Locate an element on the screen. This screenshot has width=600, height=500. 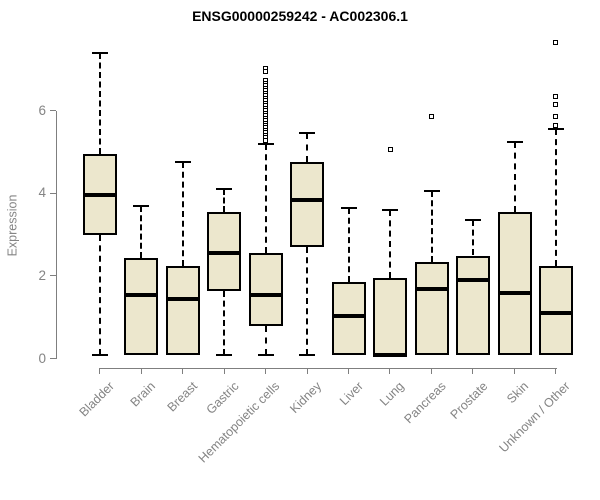
x-tick-label-kidney: Kidney is located at coordinates (306, 397).